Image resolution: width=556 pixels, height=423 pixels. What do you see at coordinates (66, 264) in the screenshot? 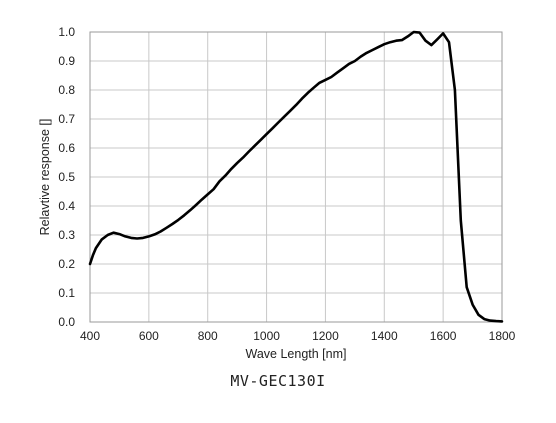
I see `y-tick-label: 0.2` at bounding box center [66, 264].